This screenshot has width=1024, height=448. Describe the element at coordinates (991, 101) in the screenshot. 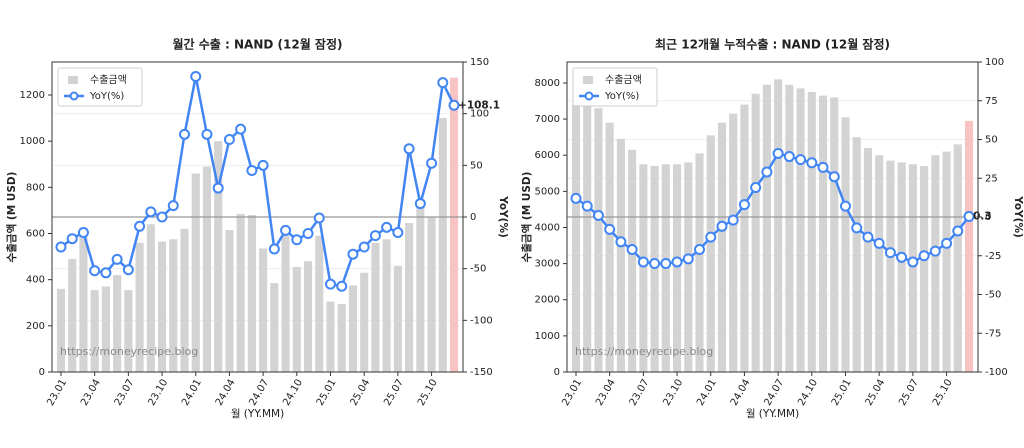

I see `y2-tick-label: 75` at that location.